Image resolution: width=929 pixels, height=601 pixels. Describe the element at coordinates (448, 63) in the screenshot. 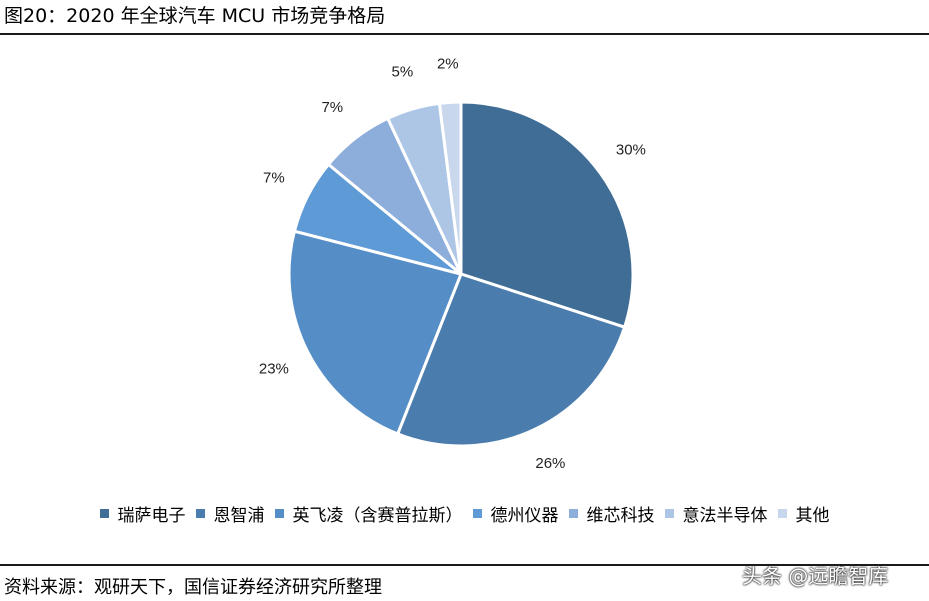

I see `pie-label-6: 2%` at that location.